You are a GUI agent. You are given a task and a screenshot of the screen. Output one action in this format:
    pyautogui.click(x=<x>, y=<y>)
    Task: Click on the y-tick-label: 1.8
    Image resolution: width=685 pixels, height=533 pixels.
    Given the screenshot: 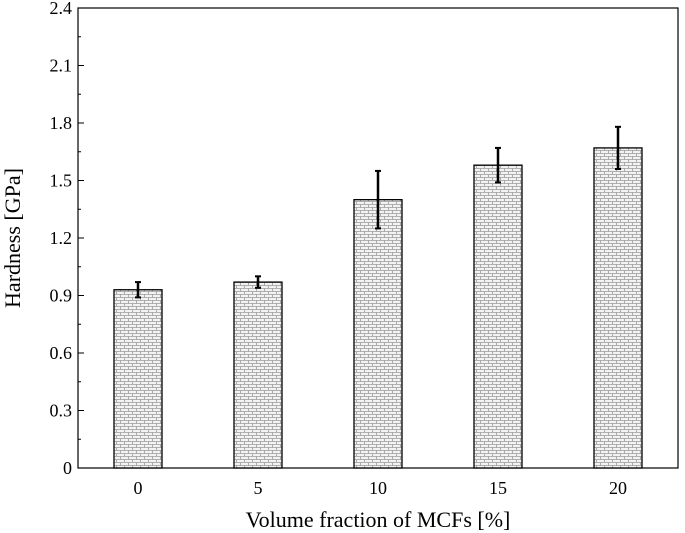 What is the action you would take?
    pyautogui.click(x=61, y=123)
    